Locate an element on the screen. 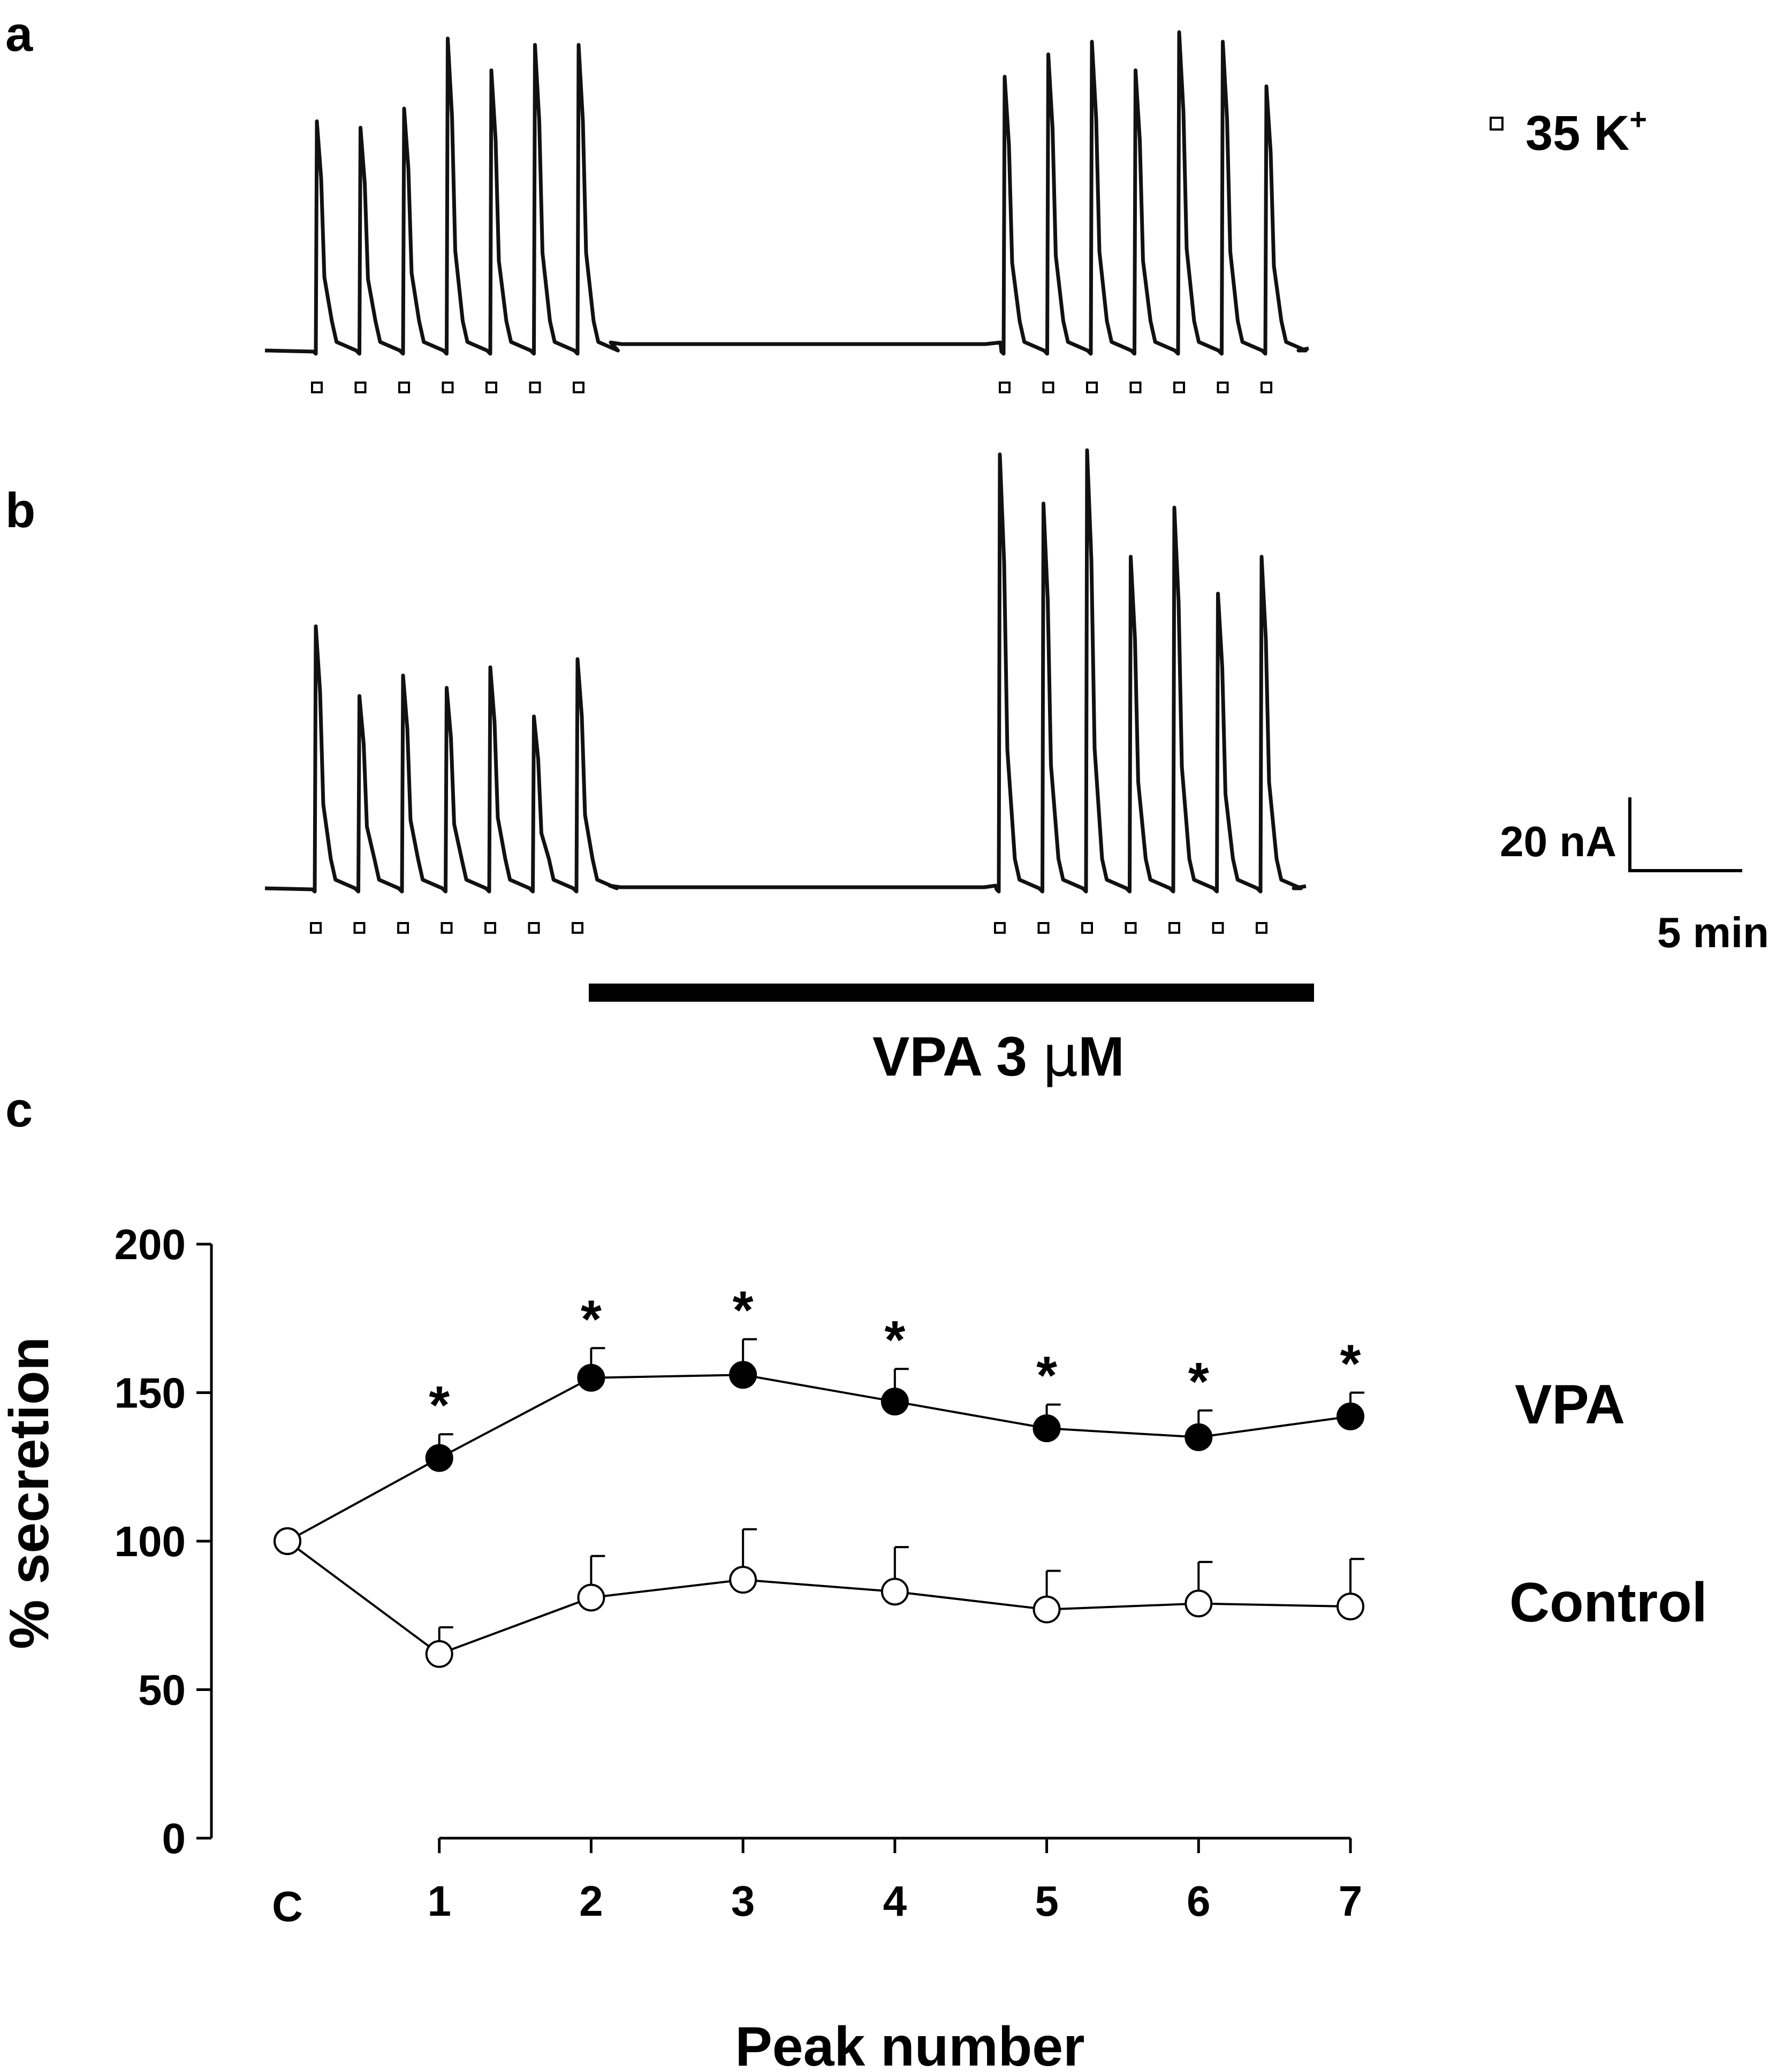 This screenshot has width=1769, height=2072. panel-label-c: c is located at coordinates (19, 1110).